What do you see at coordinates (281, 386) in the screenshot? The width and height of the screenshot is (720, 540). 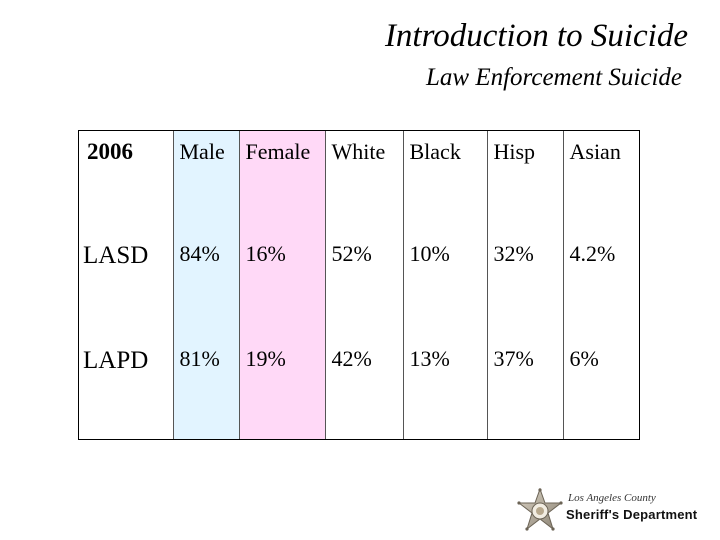 I see `table-cell: 19%` at bounding box center [281, 386].